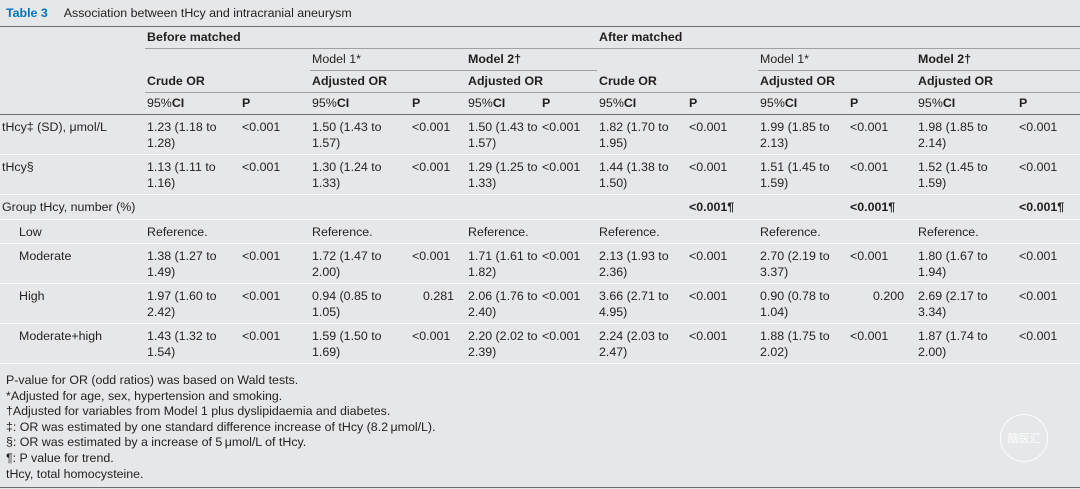 Image resolution: width=1080 pixels, height=489 pixels. Describe the element at coordinates (503, 174) in the screenshot. I see `or-ci-cell: 1.29 (1.25 to 1.33)` at that location.